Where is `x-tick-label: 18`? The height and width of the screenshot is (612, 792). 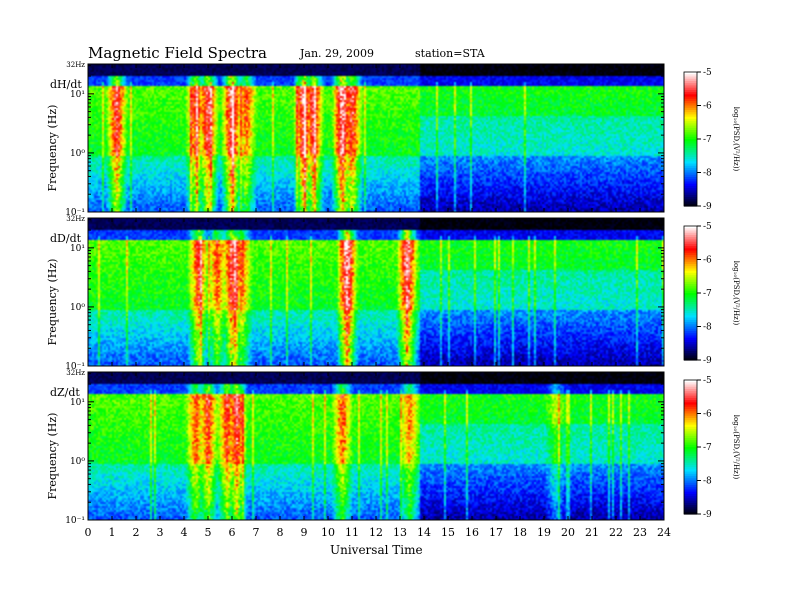
x-tick-label: 18 is located at coordinates (520, 532).